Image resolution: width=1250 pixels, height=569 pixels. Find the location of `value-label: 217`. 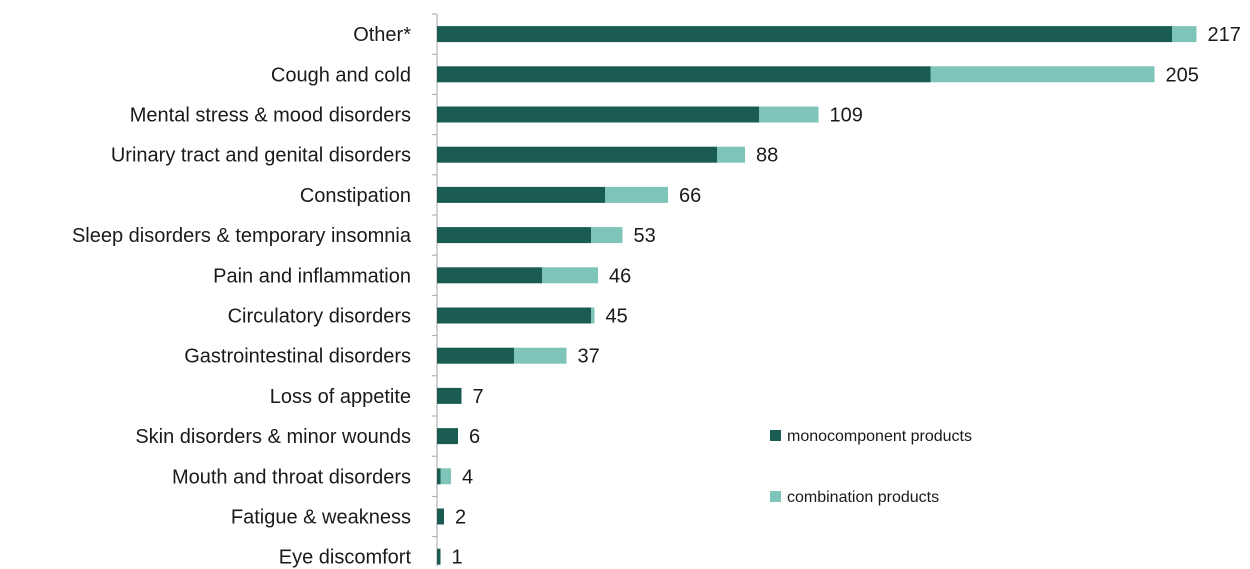

value-label: 217 is located at coordinates (1224, 35).